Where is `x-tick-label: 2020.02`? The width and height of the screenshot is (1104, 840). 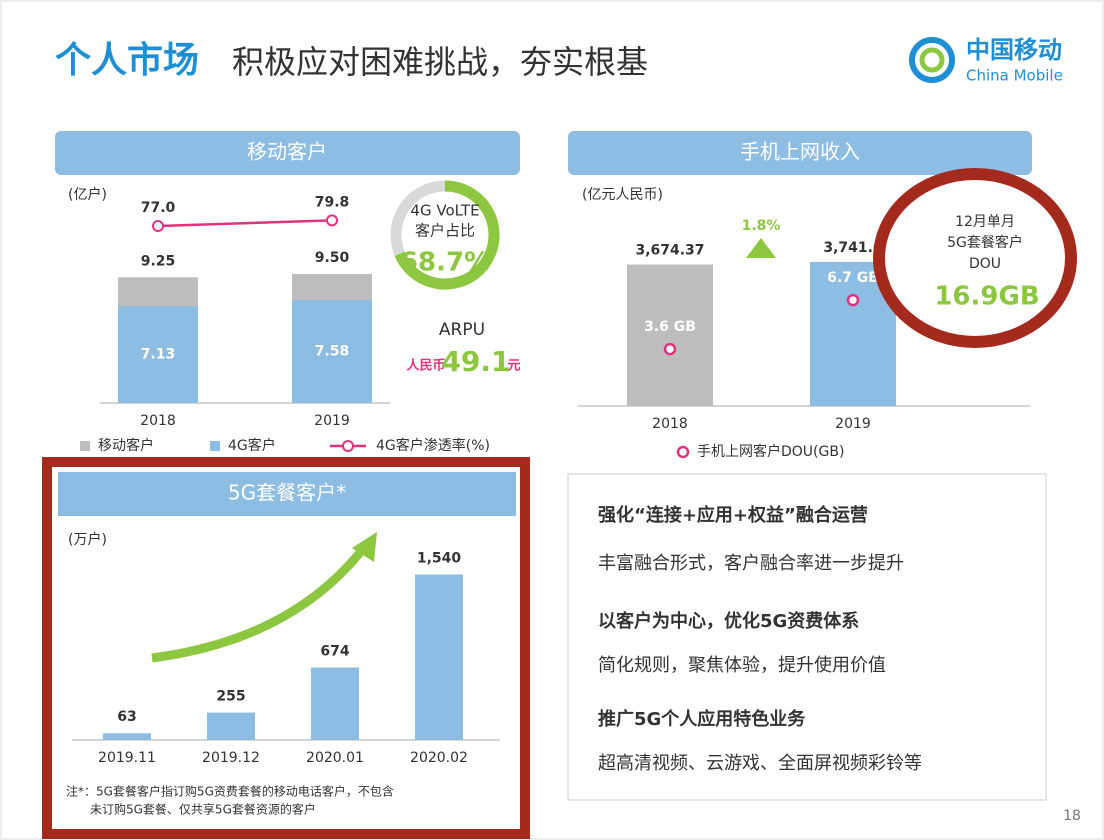 x-tick-label: 2020.02 is located at coordinates (439, 758).